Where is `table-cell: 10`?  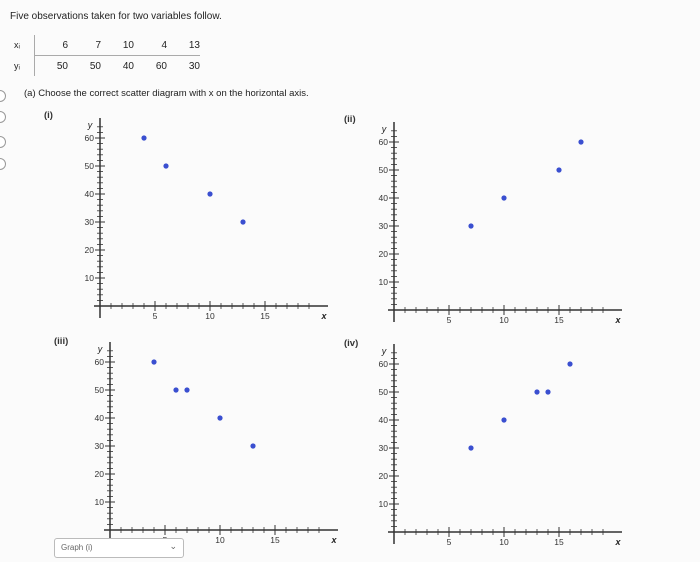
table-cell: 10 is located at coordinates (117, 45).